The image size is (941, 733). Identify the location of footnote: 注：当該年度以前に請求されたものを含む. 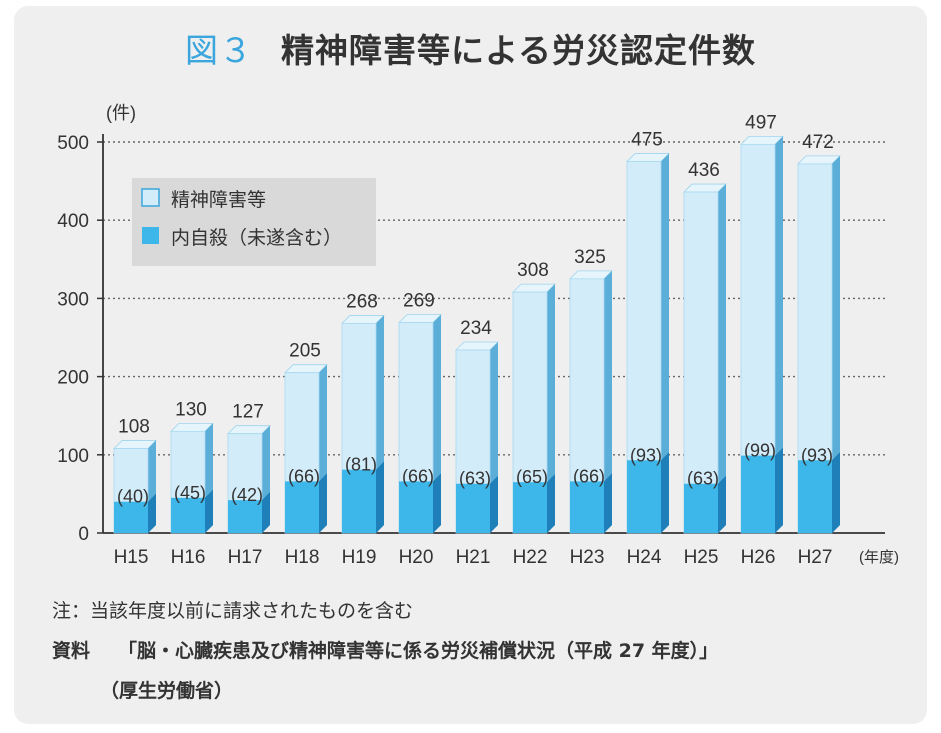
(233, 611).